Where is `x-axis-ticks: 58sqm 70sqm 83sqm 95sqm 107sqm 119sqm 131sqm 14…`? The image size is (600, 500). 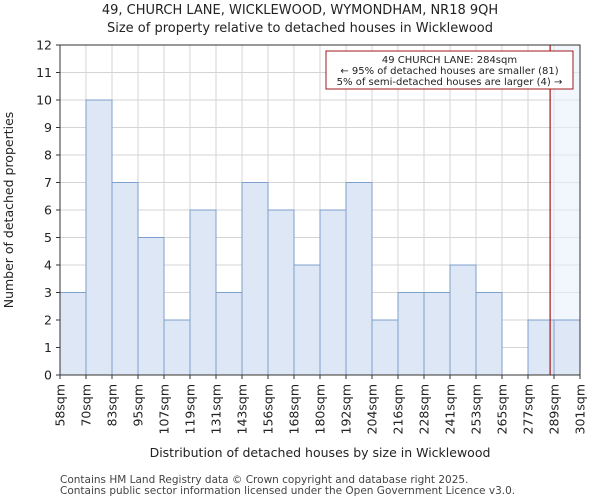 x-axis-ticks: 58sqm 70sqm 83sqm 95sqm 107sqm 119sqm 131sqm 14… is located at coordinates (320, 404).